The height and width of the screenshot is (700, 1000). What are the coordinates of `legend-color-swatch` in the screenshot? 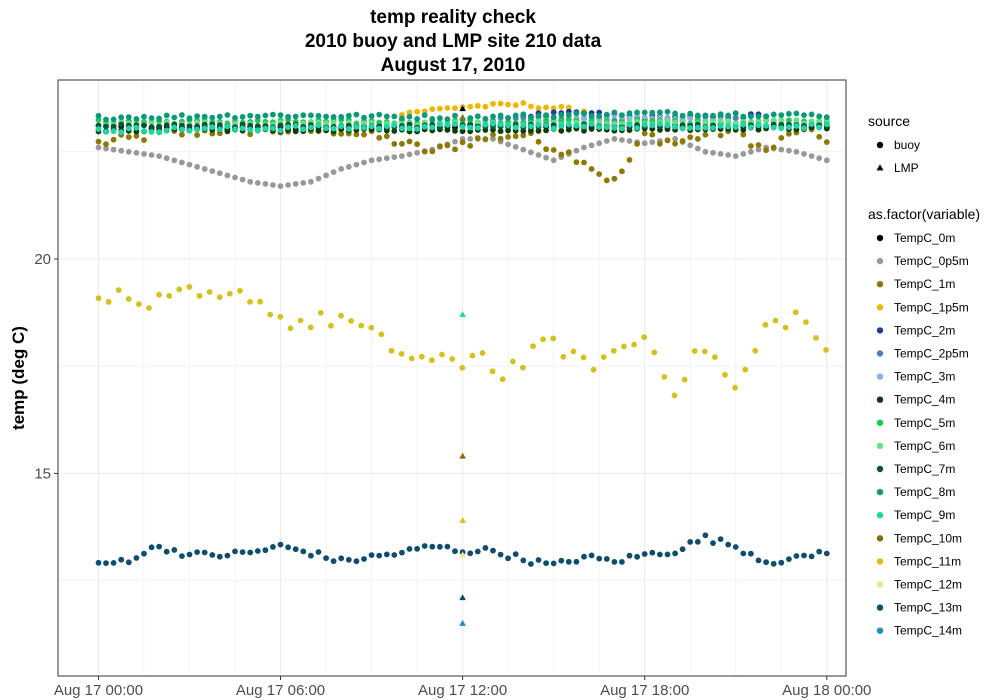 It's located at (880, 399).